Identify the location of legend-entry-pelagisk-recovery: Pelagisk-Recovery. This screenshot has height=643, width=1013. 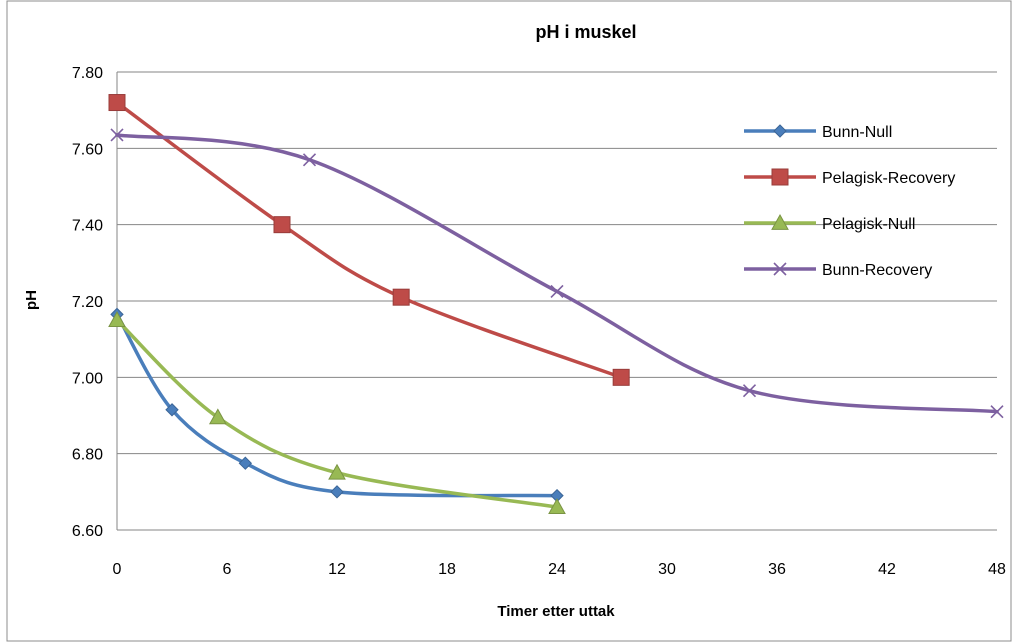
(849, 177).